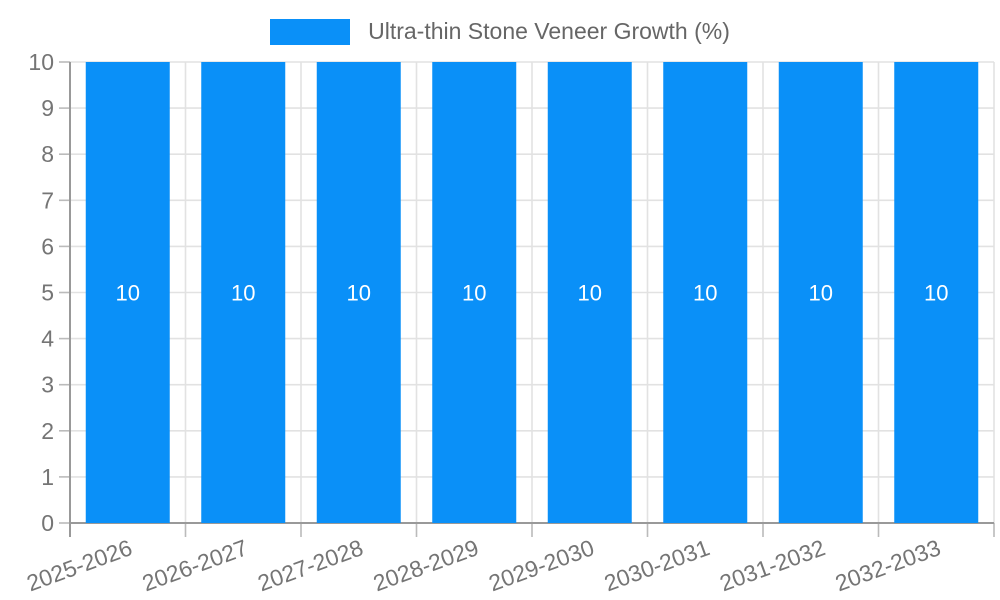  I want to click on y-tick-label: 8, so click(47, 154).